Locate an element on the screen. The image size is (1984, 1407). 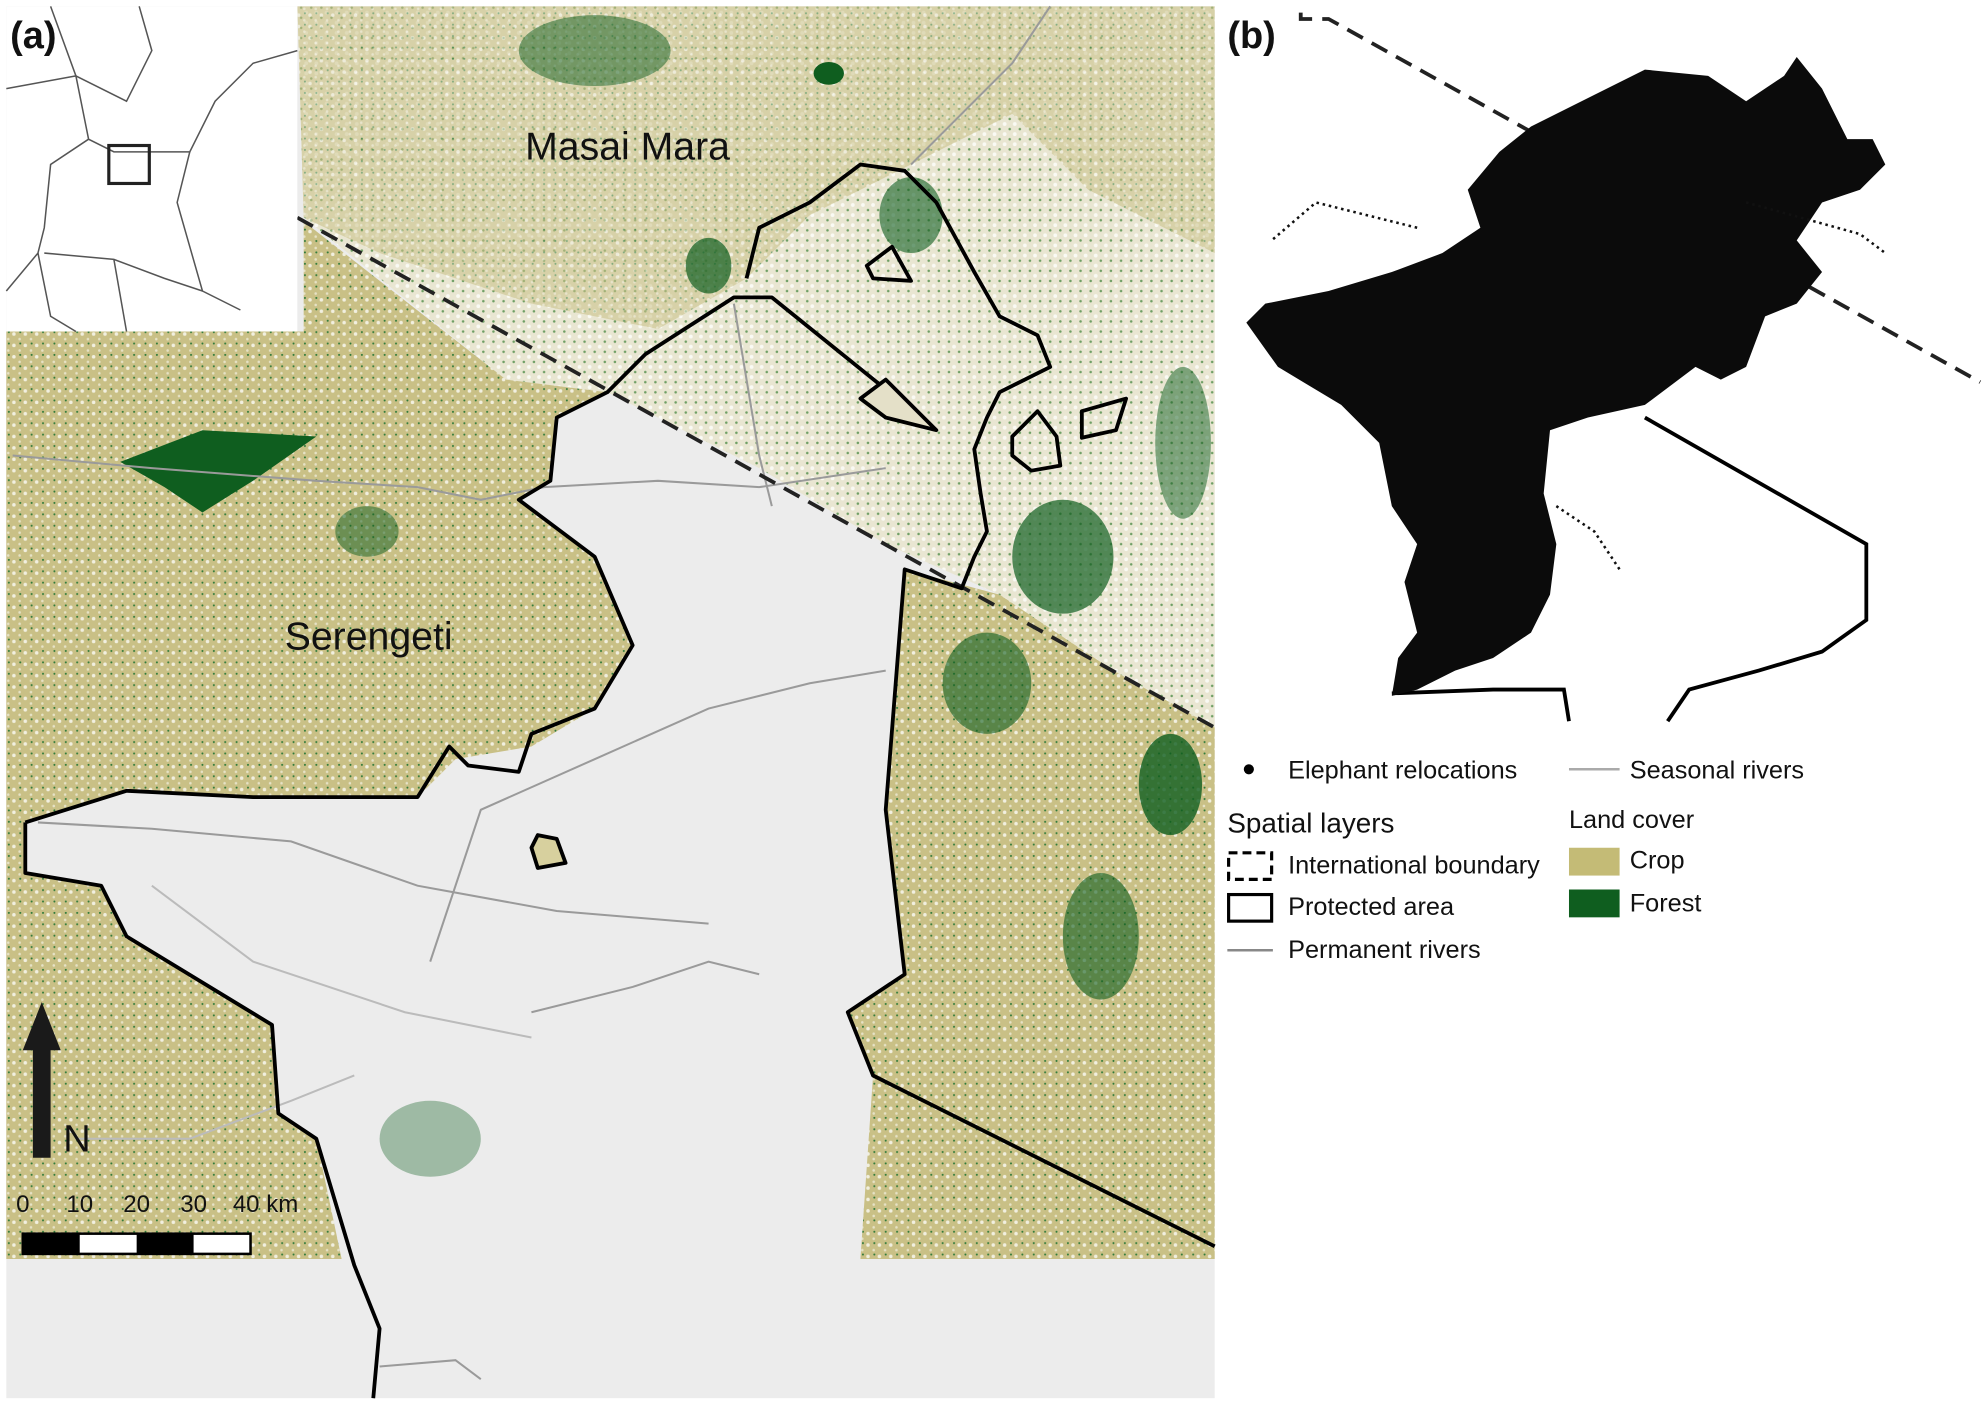
scale-label: 40 km is located at coordinates (265, 1204).